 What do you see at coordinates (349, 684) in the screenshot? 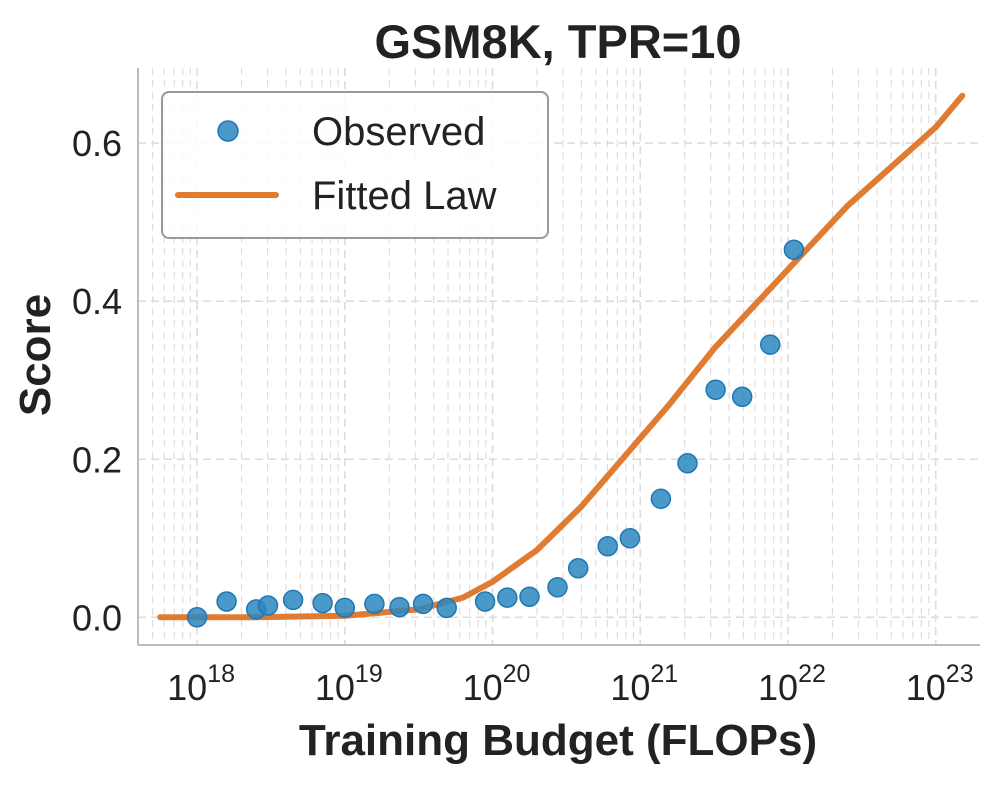
I see `x-tick-label: 1019` at bounding box center [349, 684].